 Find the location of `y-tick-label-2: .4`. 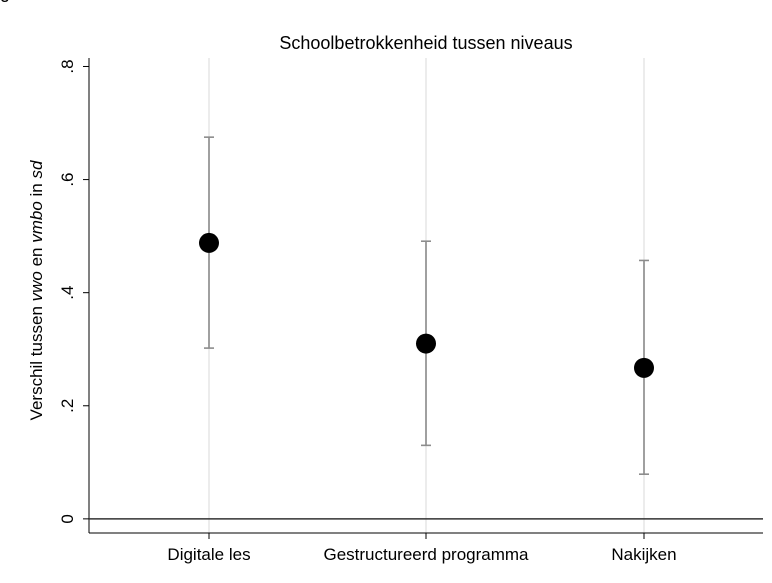

y-tick-label-2: .4 is located at coordinates (67, 293).